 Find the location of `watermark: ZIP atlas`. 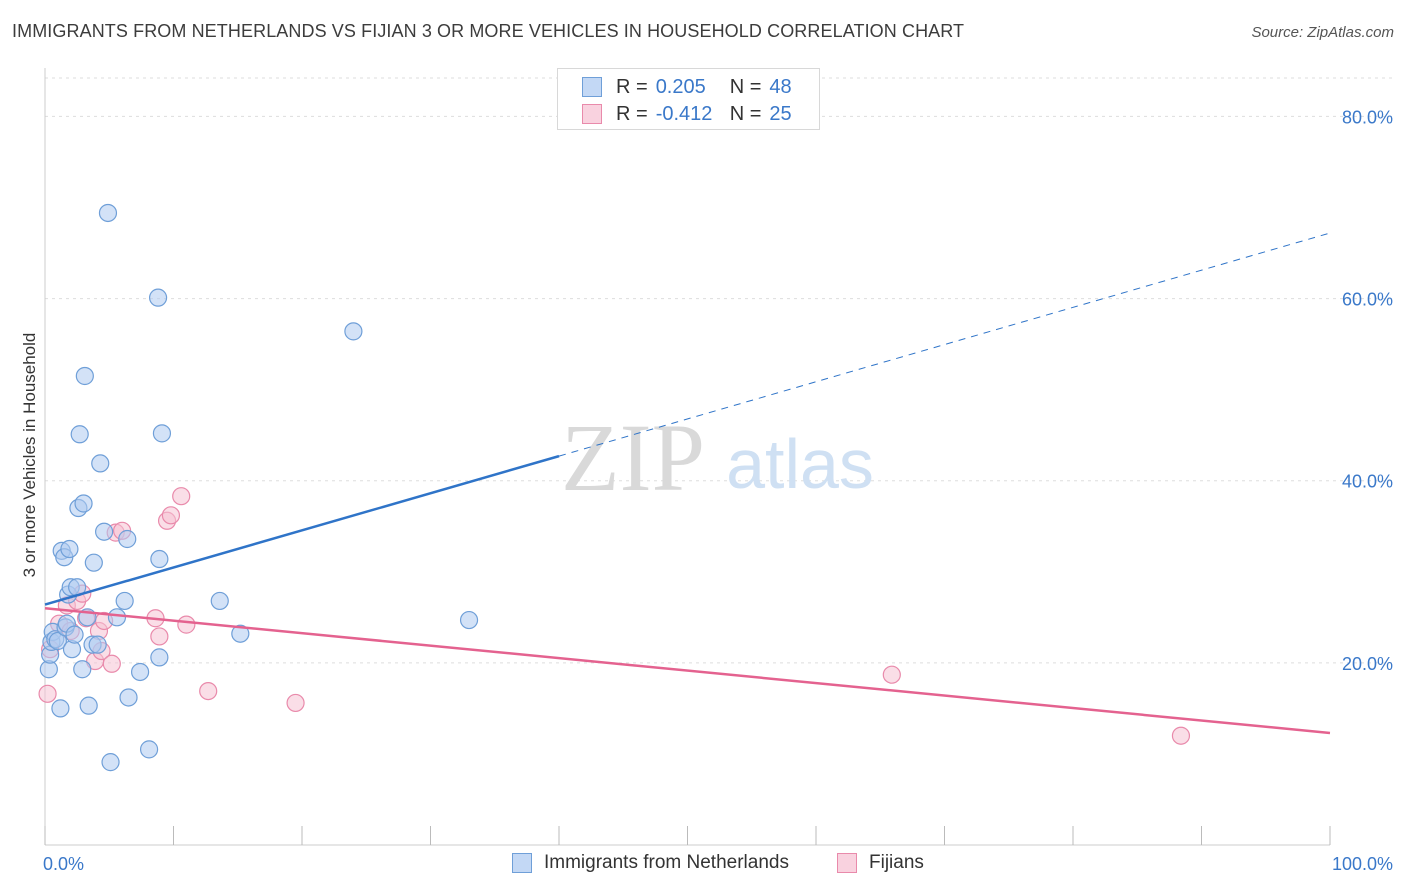

watermark: ZIP atlas is located at coordinates (717, 457).